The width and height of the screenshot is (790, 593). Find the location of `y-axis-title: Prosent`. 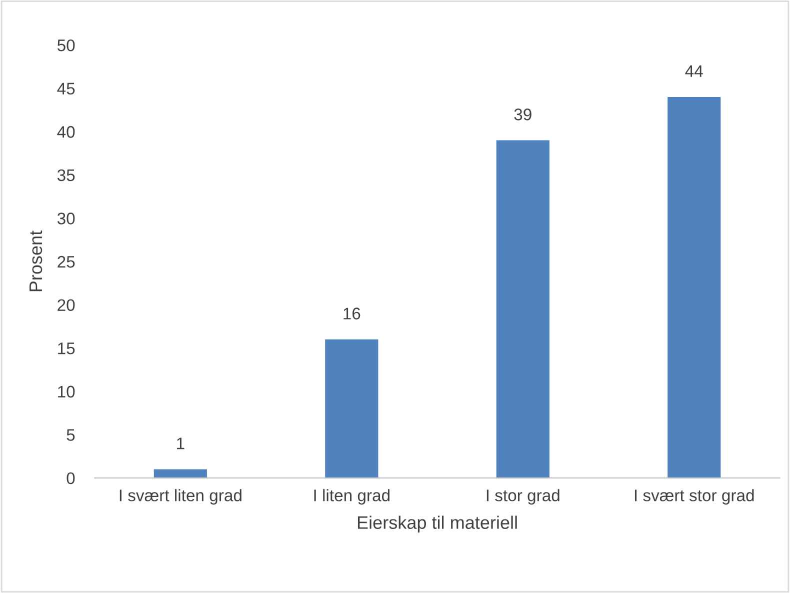

y-axis-title: Prosent is located at coordinates (36, 261).